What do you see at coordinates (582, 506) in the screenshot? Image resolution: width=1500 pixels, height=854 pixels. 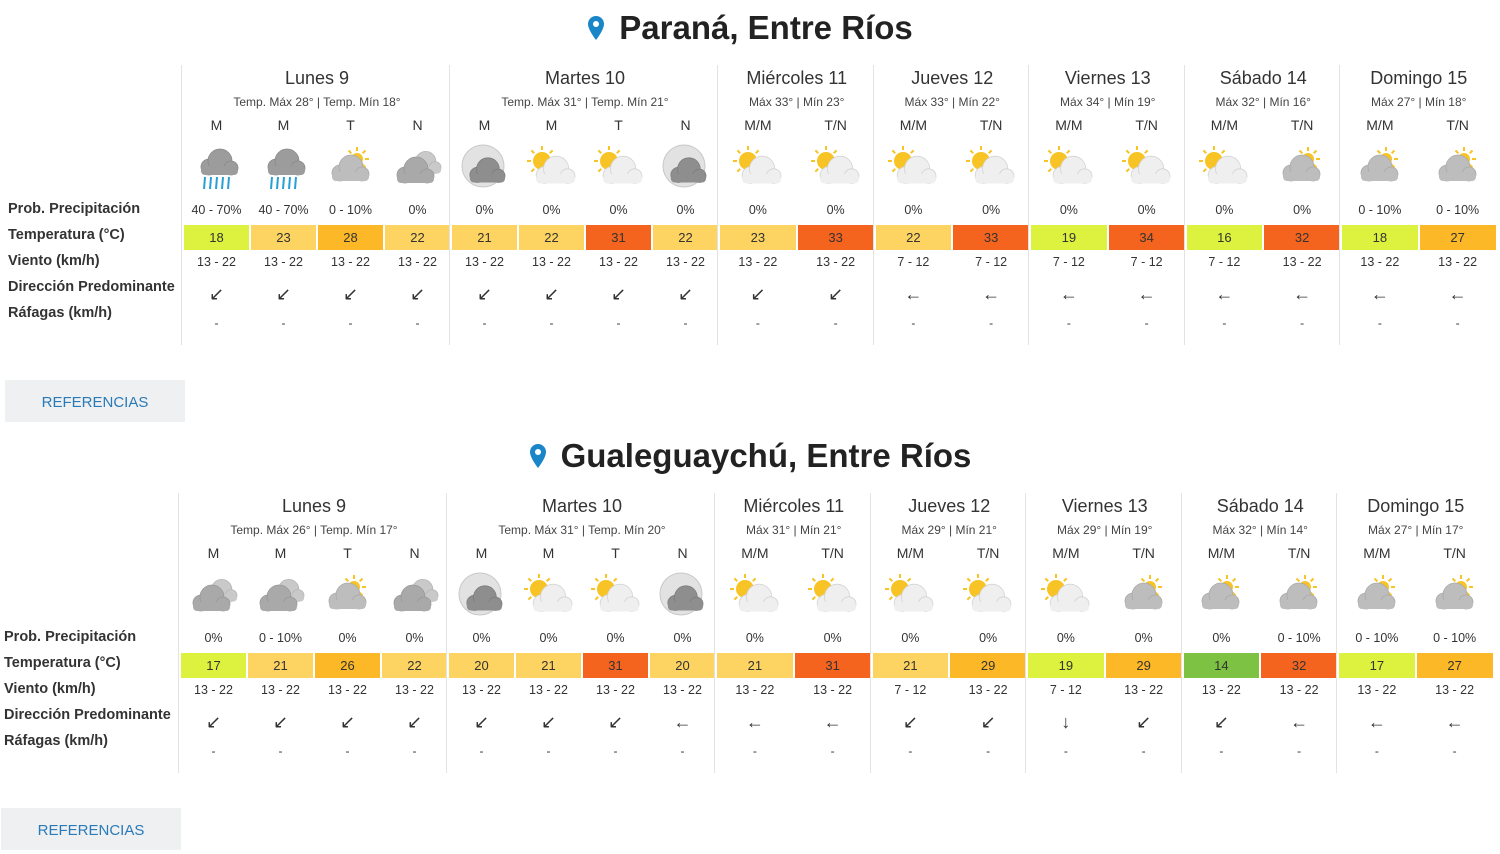 I see `day-name: Martes 10` at bounding box center [582, 506].